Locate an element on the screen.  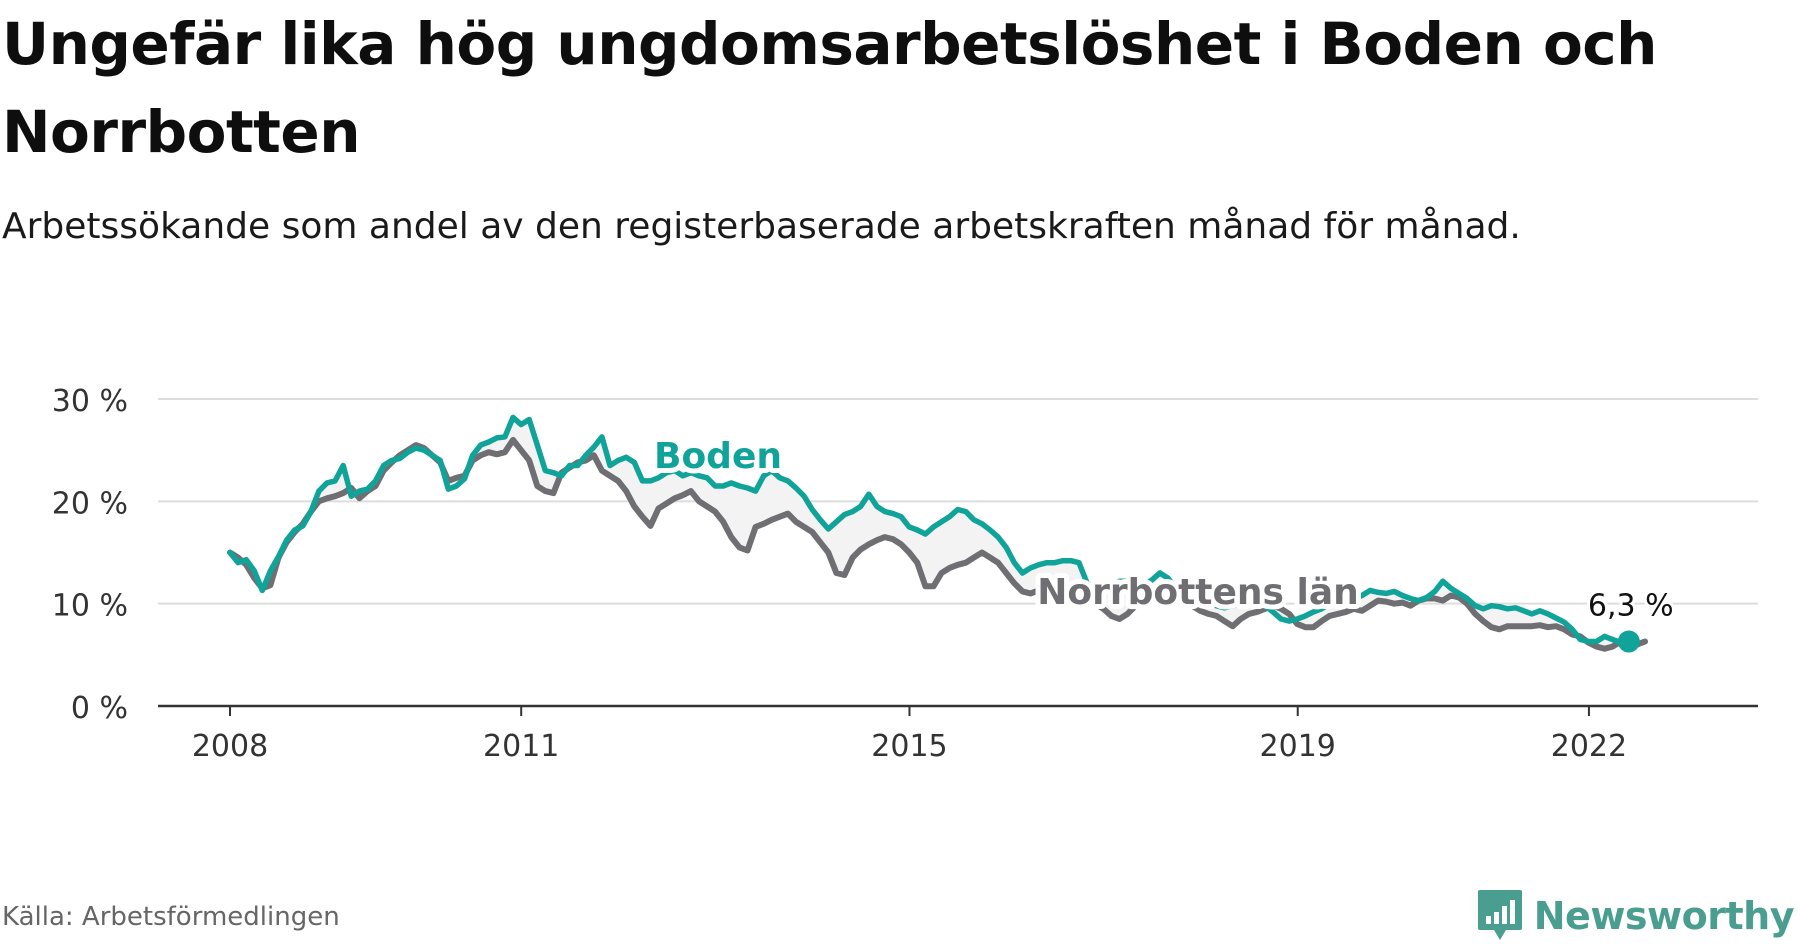
x-tick-label: 2019 is located at coordinates (1298, 746).